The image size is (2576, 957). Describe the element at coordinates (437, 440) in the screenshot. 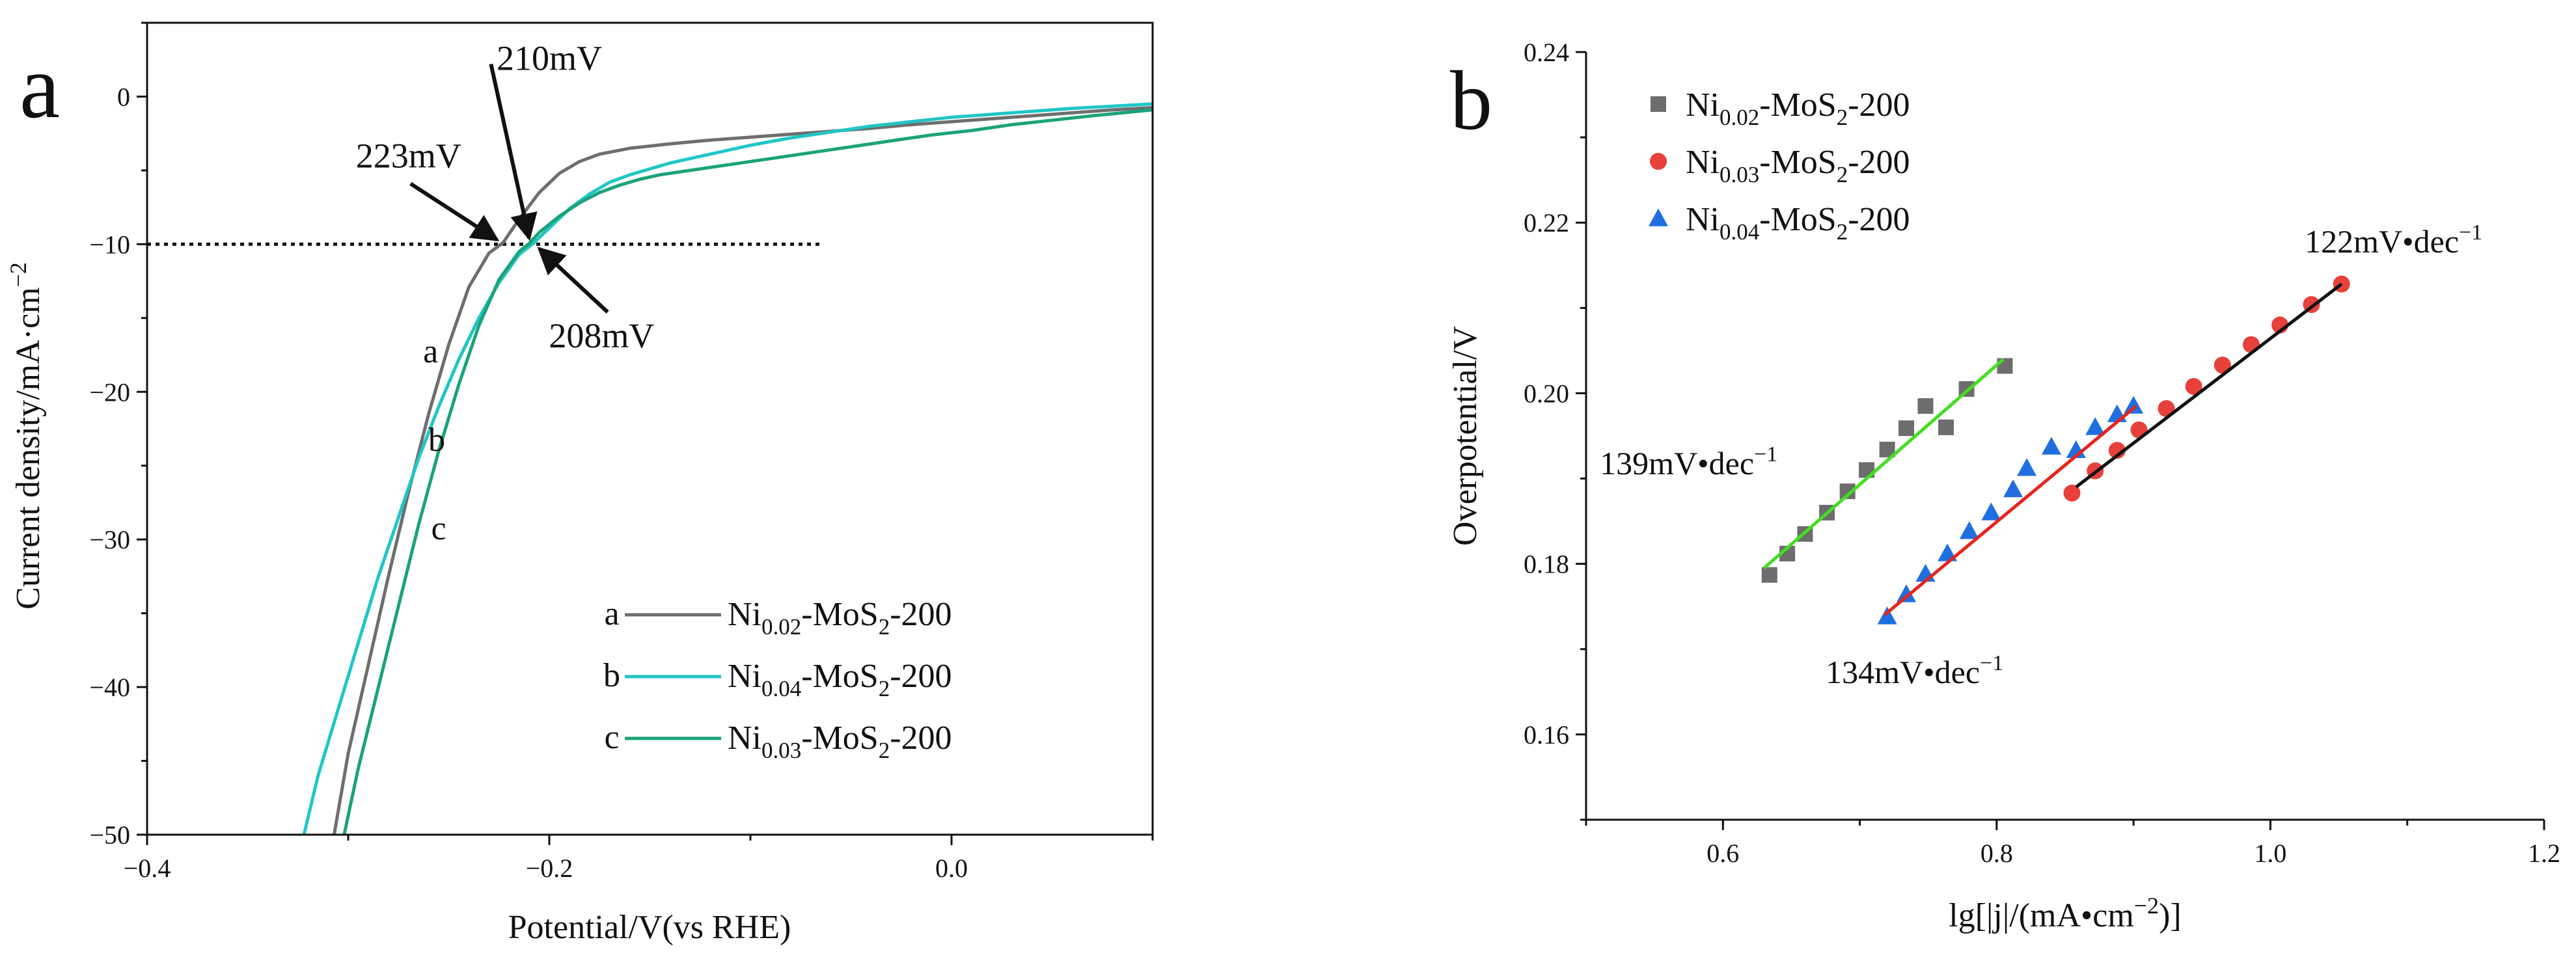

I see `curve-label-b: b` at that location.